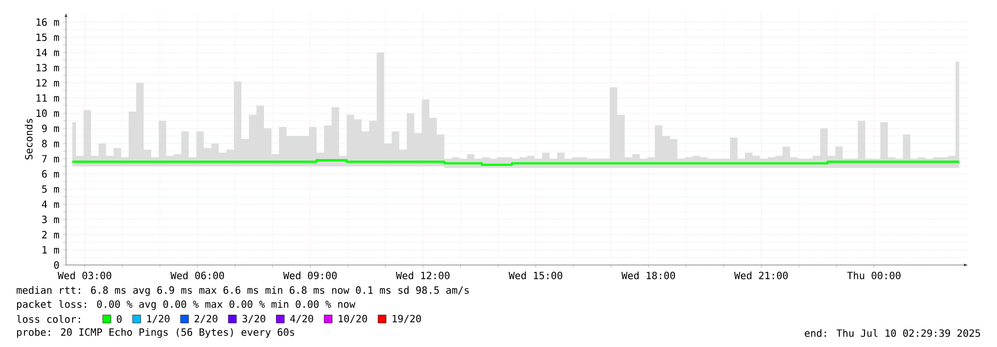 The image size is (997, 347). What do you see at coordinates (158, 319) in the screenshot?
I see `legend-label: 1/20` at bounding box center [158, 319].